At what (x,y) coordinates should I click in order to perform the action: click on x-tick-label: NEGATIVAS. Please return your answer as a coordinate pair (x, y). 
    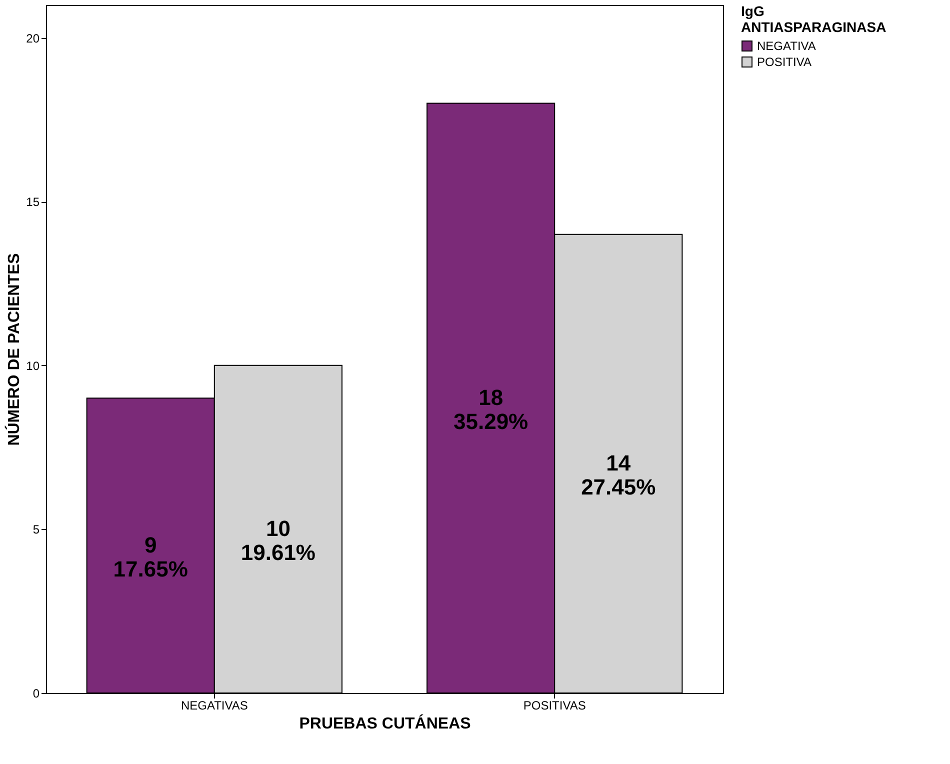
    Looking at the image, I should click on (214, 705).